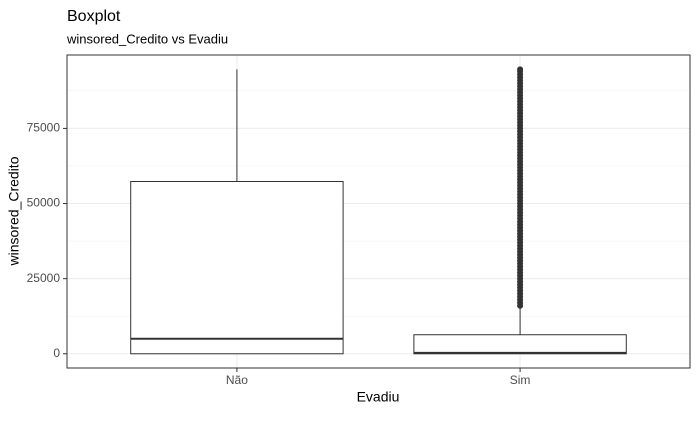  Describe the element at coordinates (44, 128) in the screenshot. I see `y-tick-label: 75000` at that location.